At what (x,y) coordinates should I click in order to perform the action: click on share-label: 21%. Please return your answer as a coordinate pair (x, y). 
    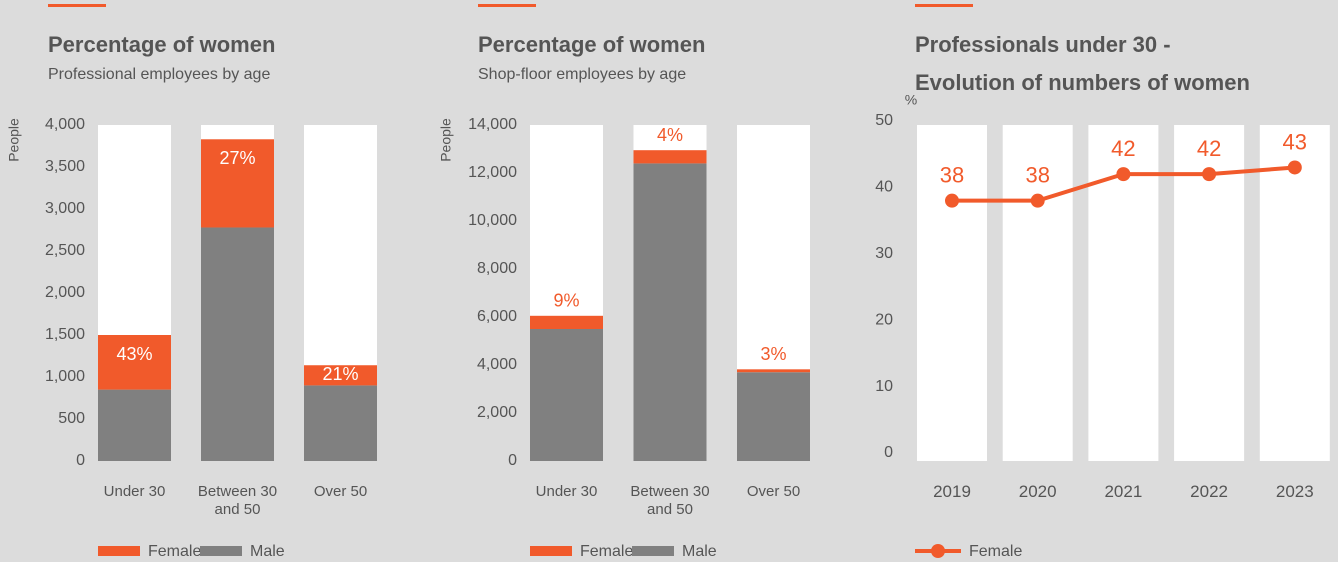
    Looking at the image, I should click on (340, 374).